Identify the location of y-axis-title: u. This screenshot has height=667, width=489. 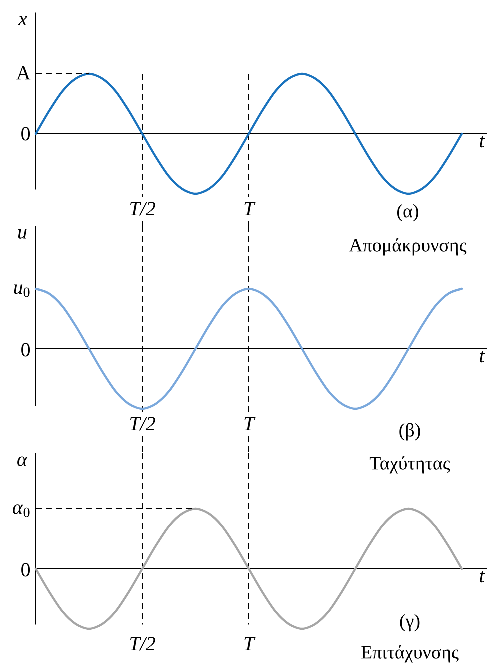
(22, 234).